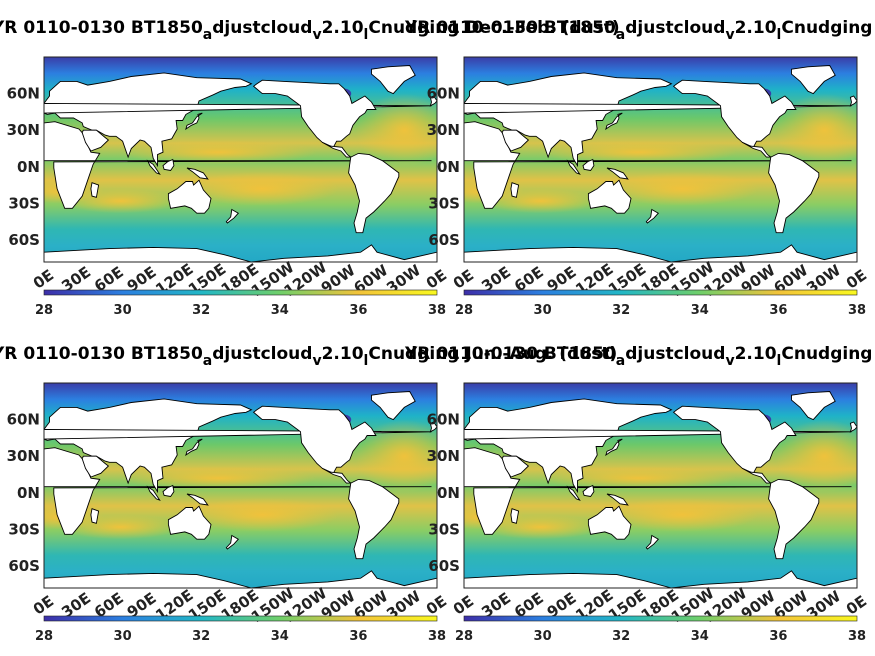  What do you see at coordinates (652, 216) in the screenshot?
I see `land-new-zealand` at bounding box center [652, 216].